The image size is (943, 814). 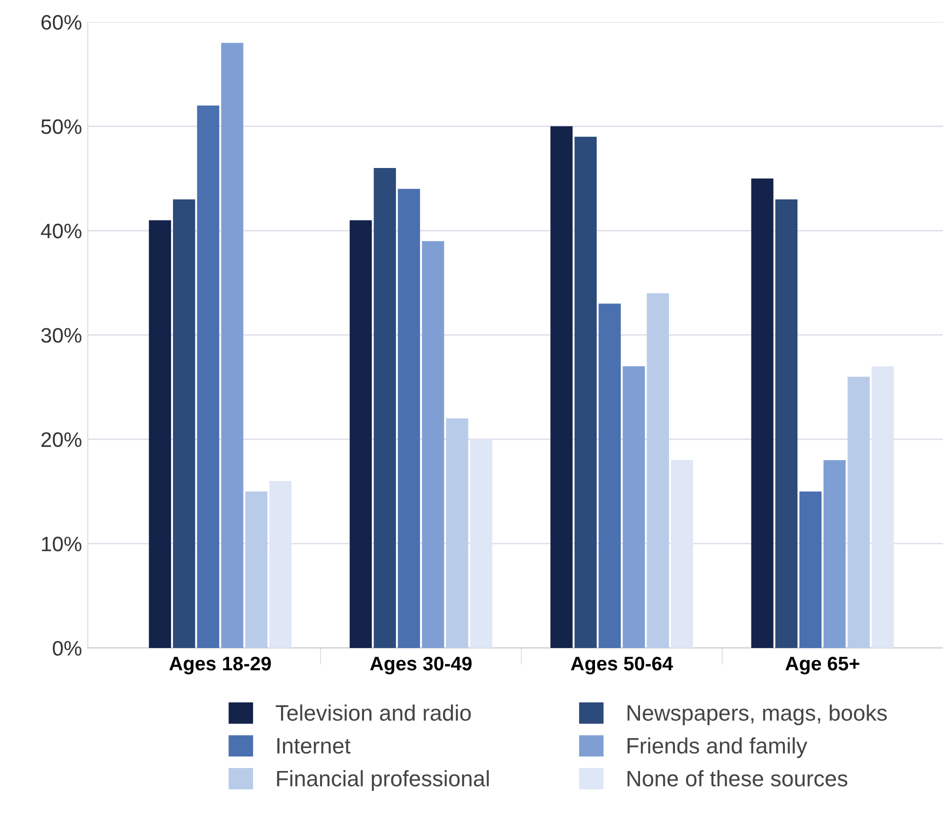 I want to click on y-tick-label: 60%, so click(x=62, y=22).